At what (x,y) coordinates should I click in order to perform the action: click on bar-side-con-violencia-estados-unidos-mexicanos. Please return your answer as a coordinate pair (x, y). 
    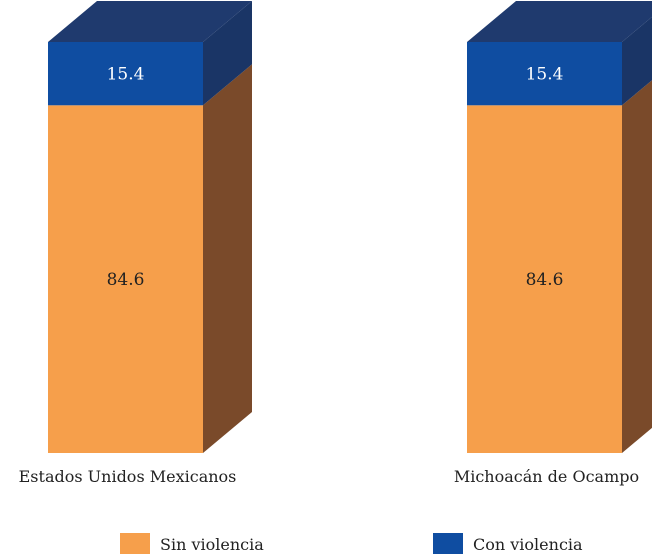
    Looking at the image, I should click on (227, 53).